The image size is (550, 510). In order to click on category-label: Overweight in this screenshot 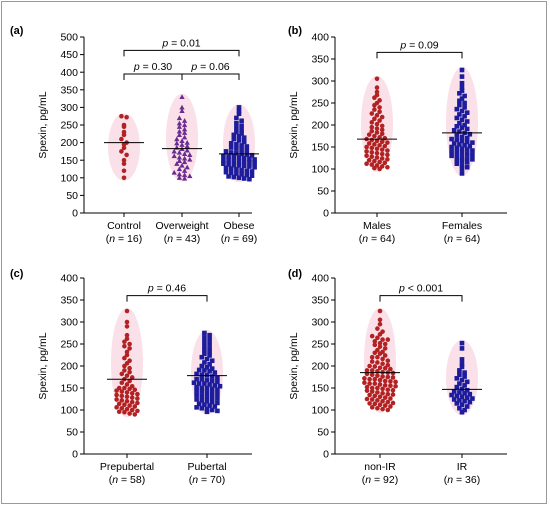, I will do `click(181, 226)`.